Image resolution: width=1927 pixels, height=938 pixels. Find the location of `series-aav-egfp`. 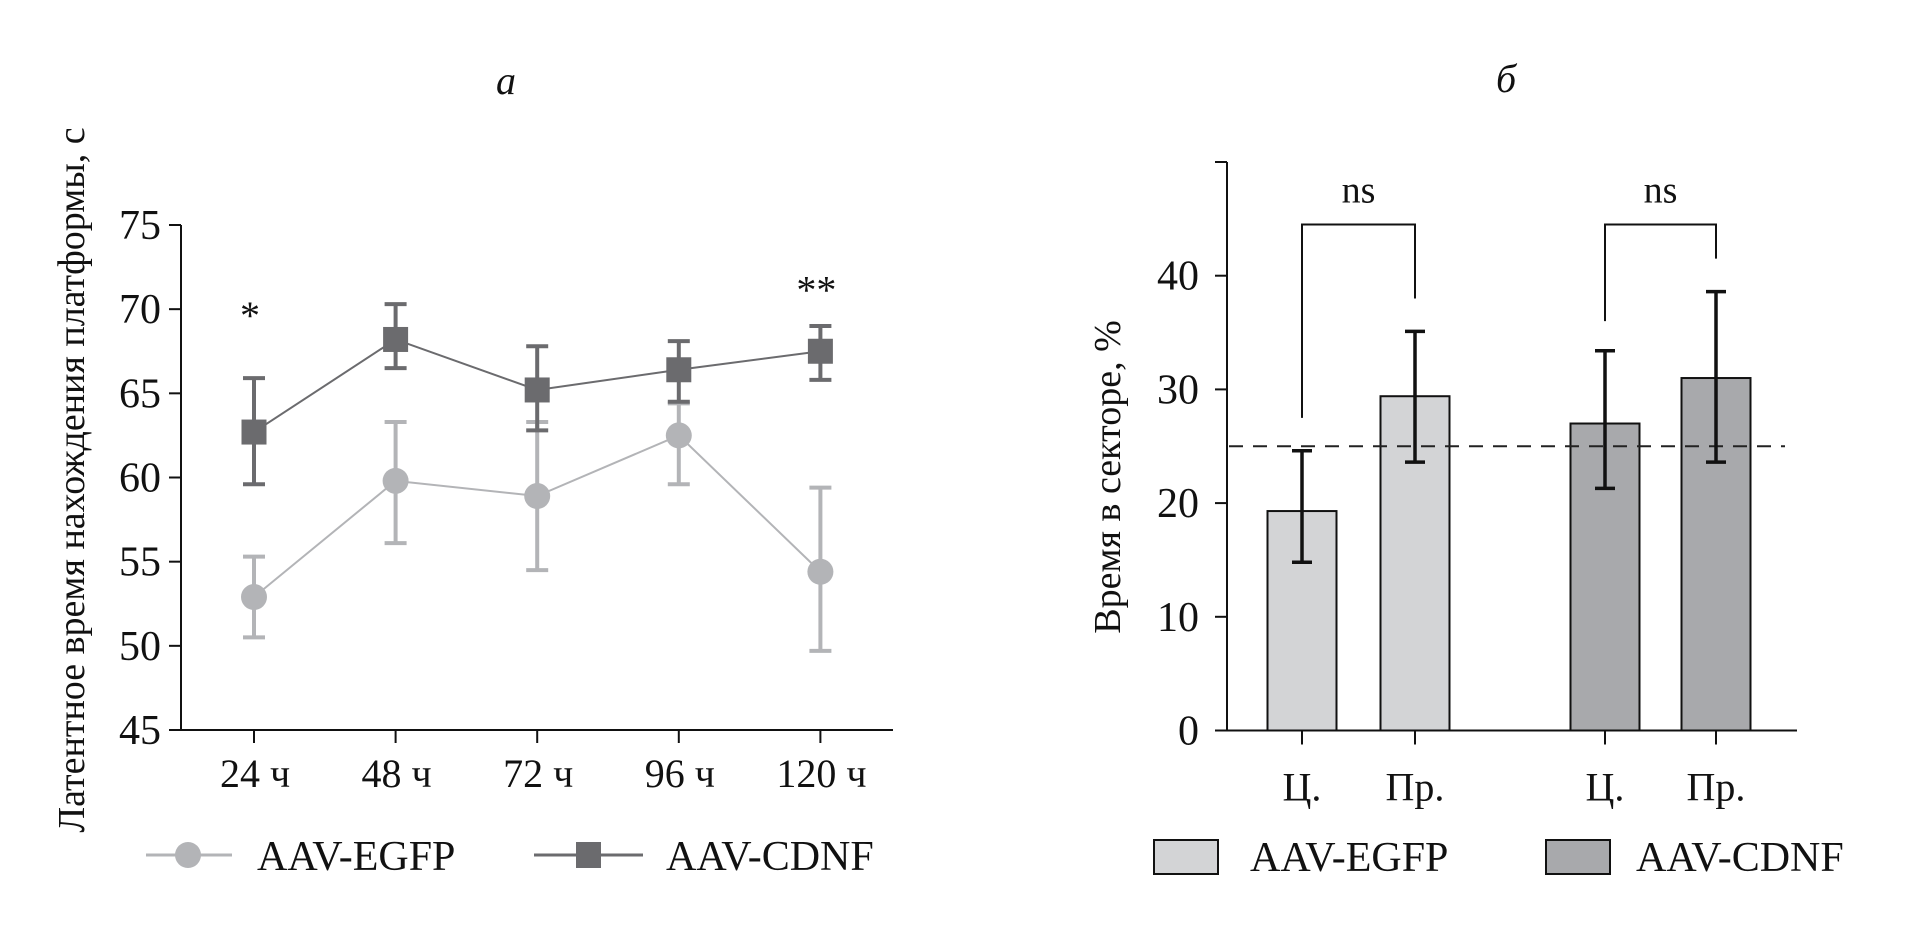

series-aav-egfp is located at coordinates (537, 527).